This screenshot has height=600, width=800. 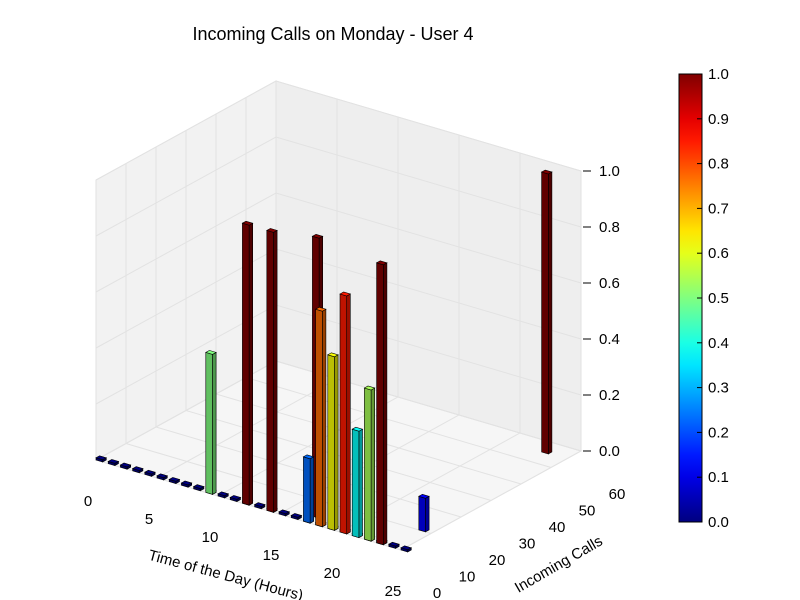 What do you see at coordinates (527, 544) in the screenshot?
I see `y-tick-label: 30` at bounding box center [527, 544].